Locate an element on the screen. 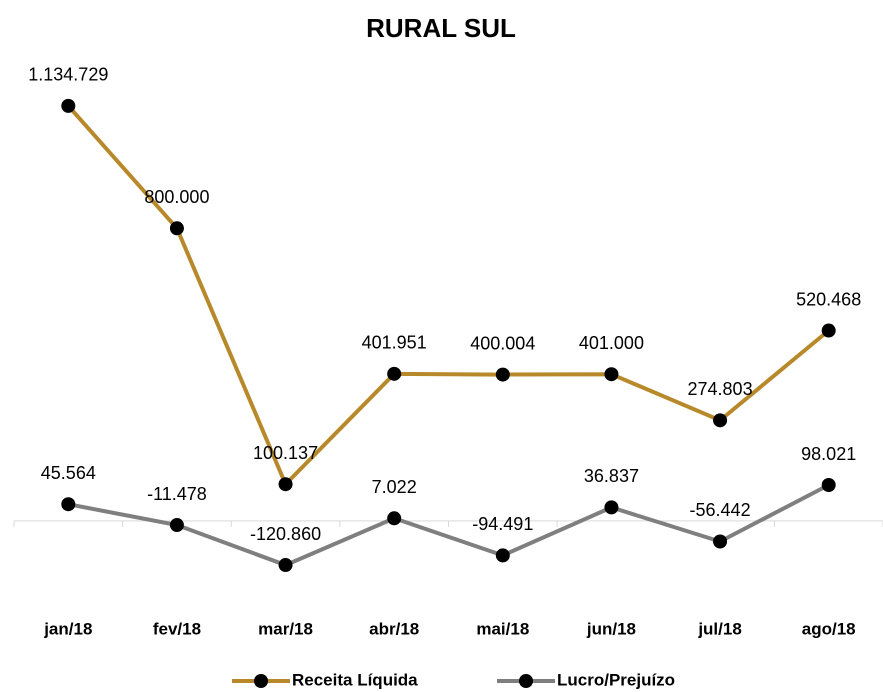 This screenshot has height=692, width=883. x-tick-label: jan/18 is located at coordinates (67, 628).